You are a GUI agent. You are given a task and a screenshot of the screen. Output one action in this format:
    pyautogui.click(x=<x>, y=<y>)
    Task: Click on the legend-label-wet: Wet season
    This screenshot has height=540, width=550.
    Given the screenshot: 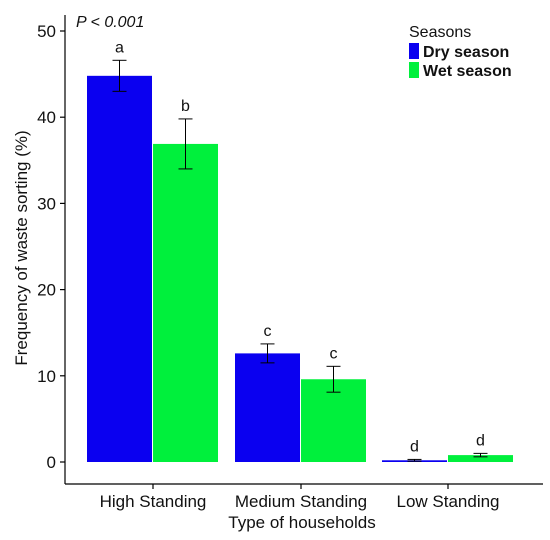 What is the action you would take?
    pyautogui.click(x=467, y=71)
    